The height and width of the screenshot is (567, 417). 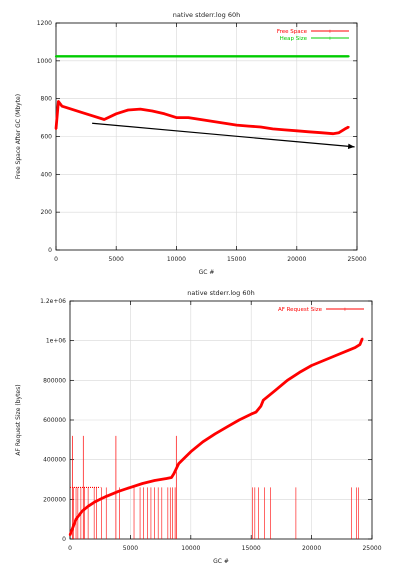 I want to click on y-tick-label: 1.2e+06, so click(x=53, y=301).